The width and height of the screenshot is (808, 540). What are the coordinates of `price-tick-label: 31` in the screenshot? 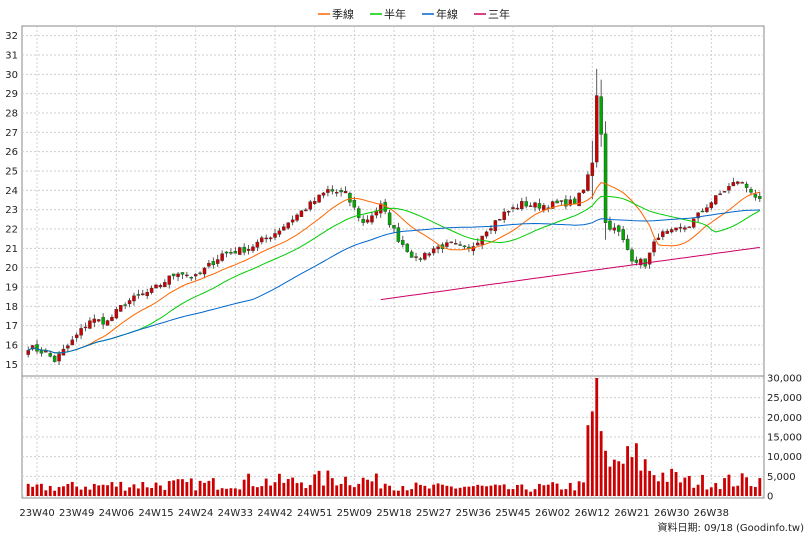 It's located at (11, 56).